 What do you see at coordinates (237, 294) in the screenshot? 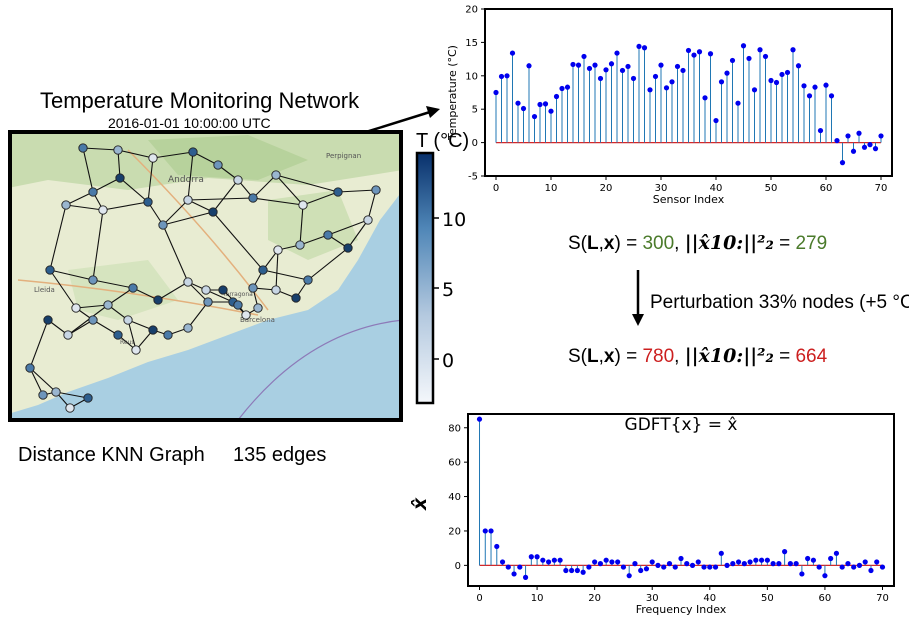
I see `map-label-tarragona: Tarragona` at bounding box center [237, 294].